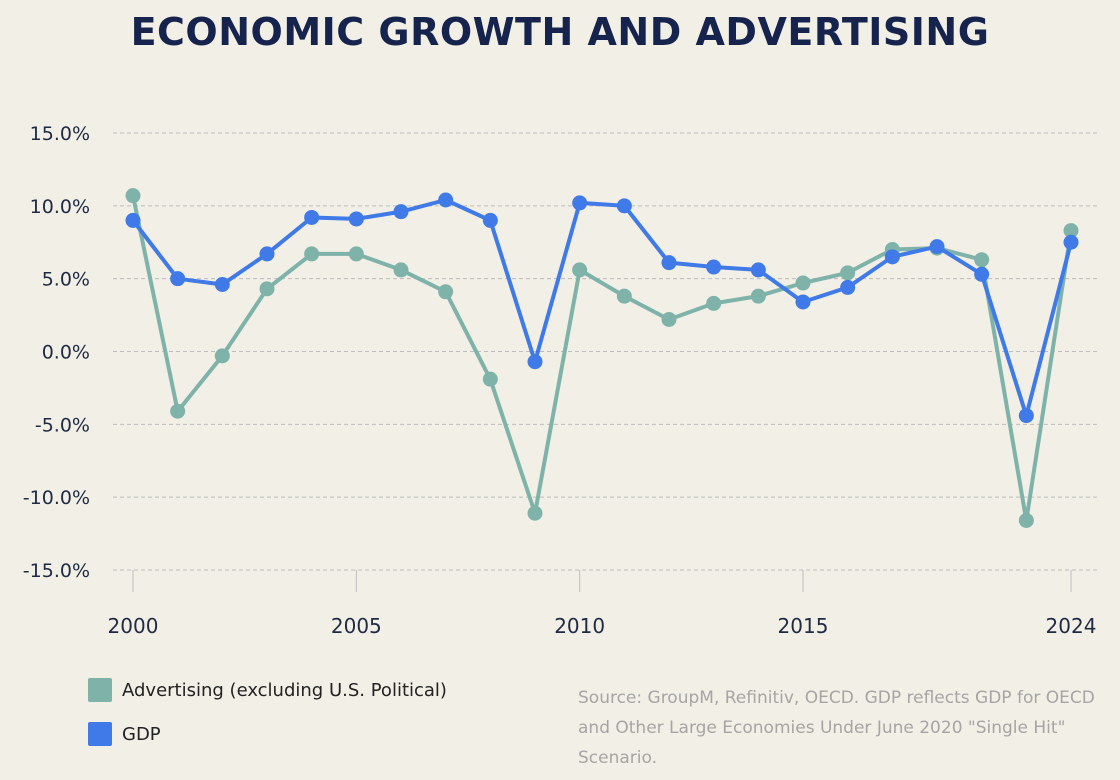 The width and height of the screenshot is (1120, 780). What do you see at coordinates (100, 734) in the screenshot?
I see `legend-swatch-gdp` at bounding box center [100, 734].